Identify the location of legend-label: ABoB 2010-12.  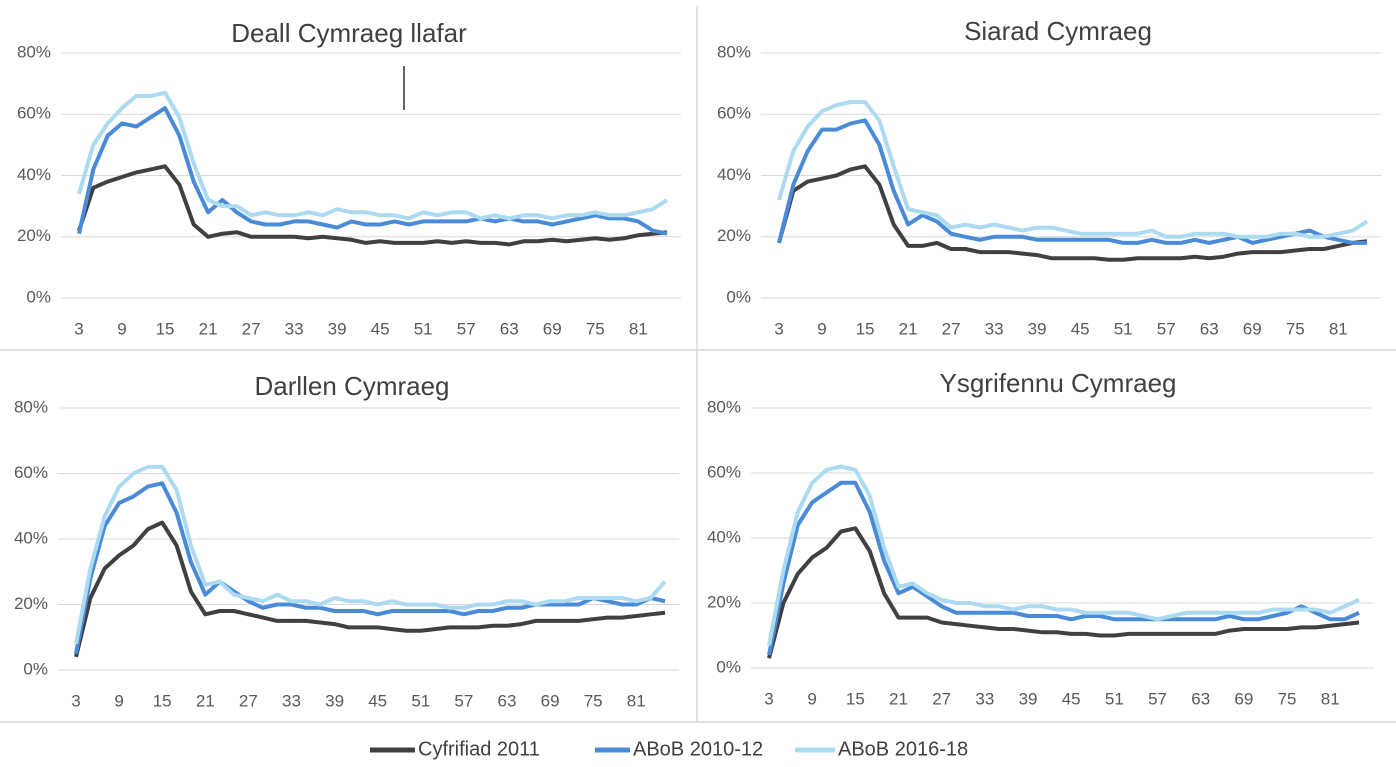
(698, 749).